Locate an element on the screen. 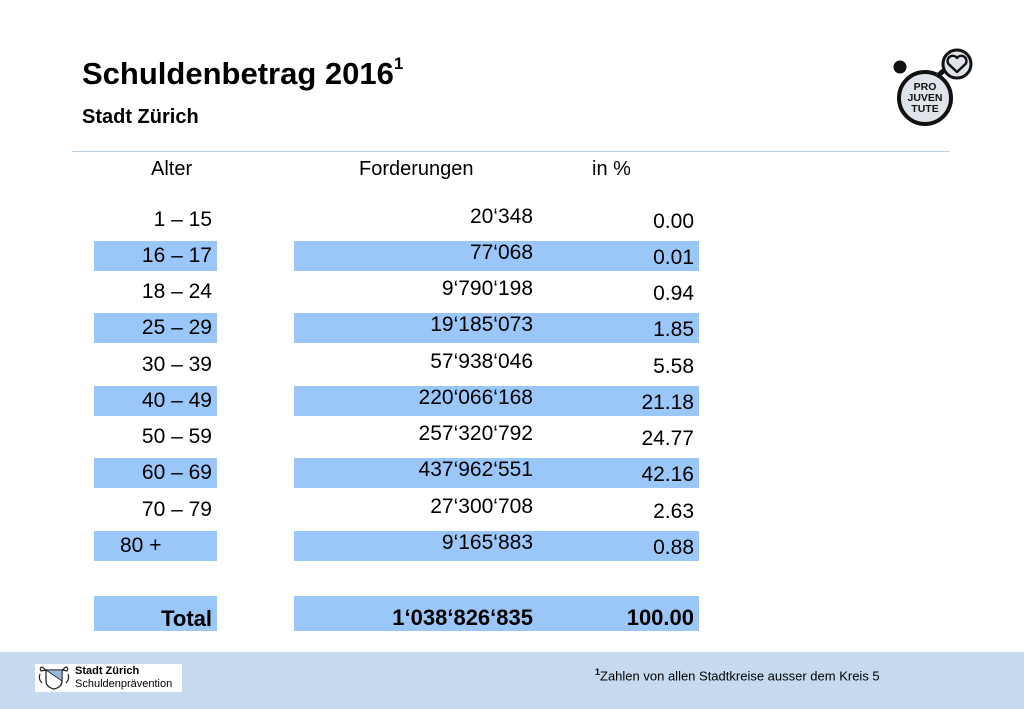  stadt-zuerich-logo: Stadt Zürich Schuldenprävention is located at coordinates (108, 678).